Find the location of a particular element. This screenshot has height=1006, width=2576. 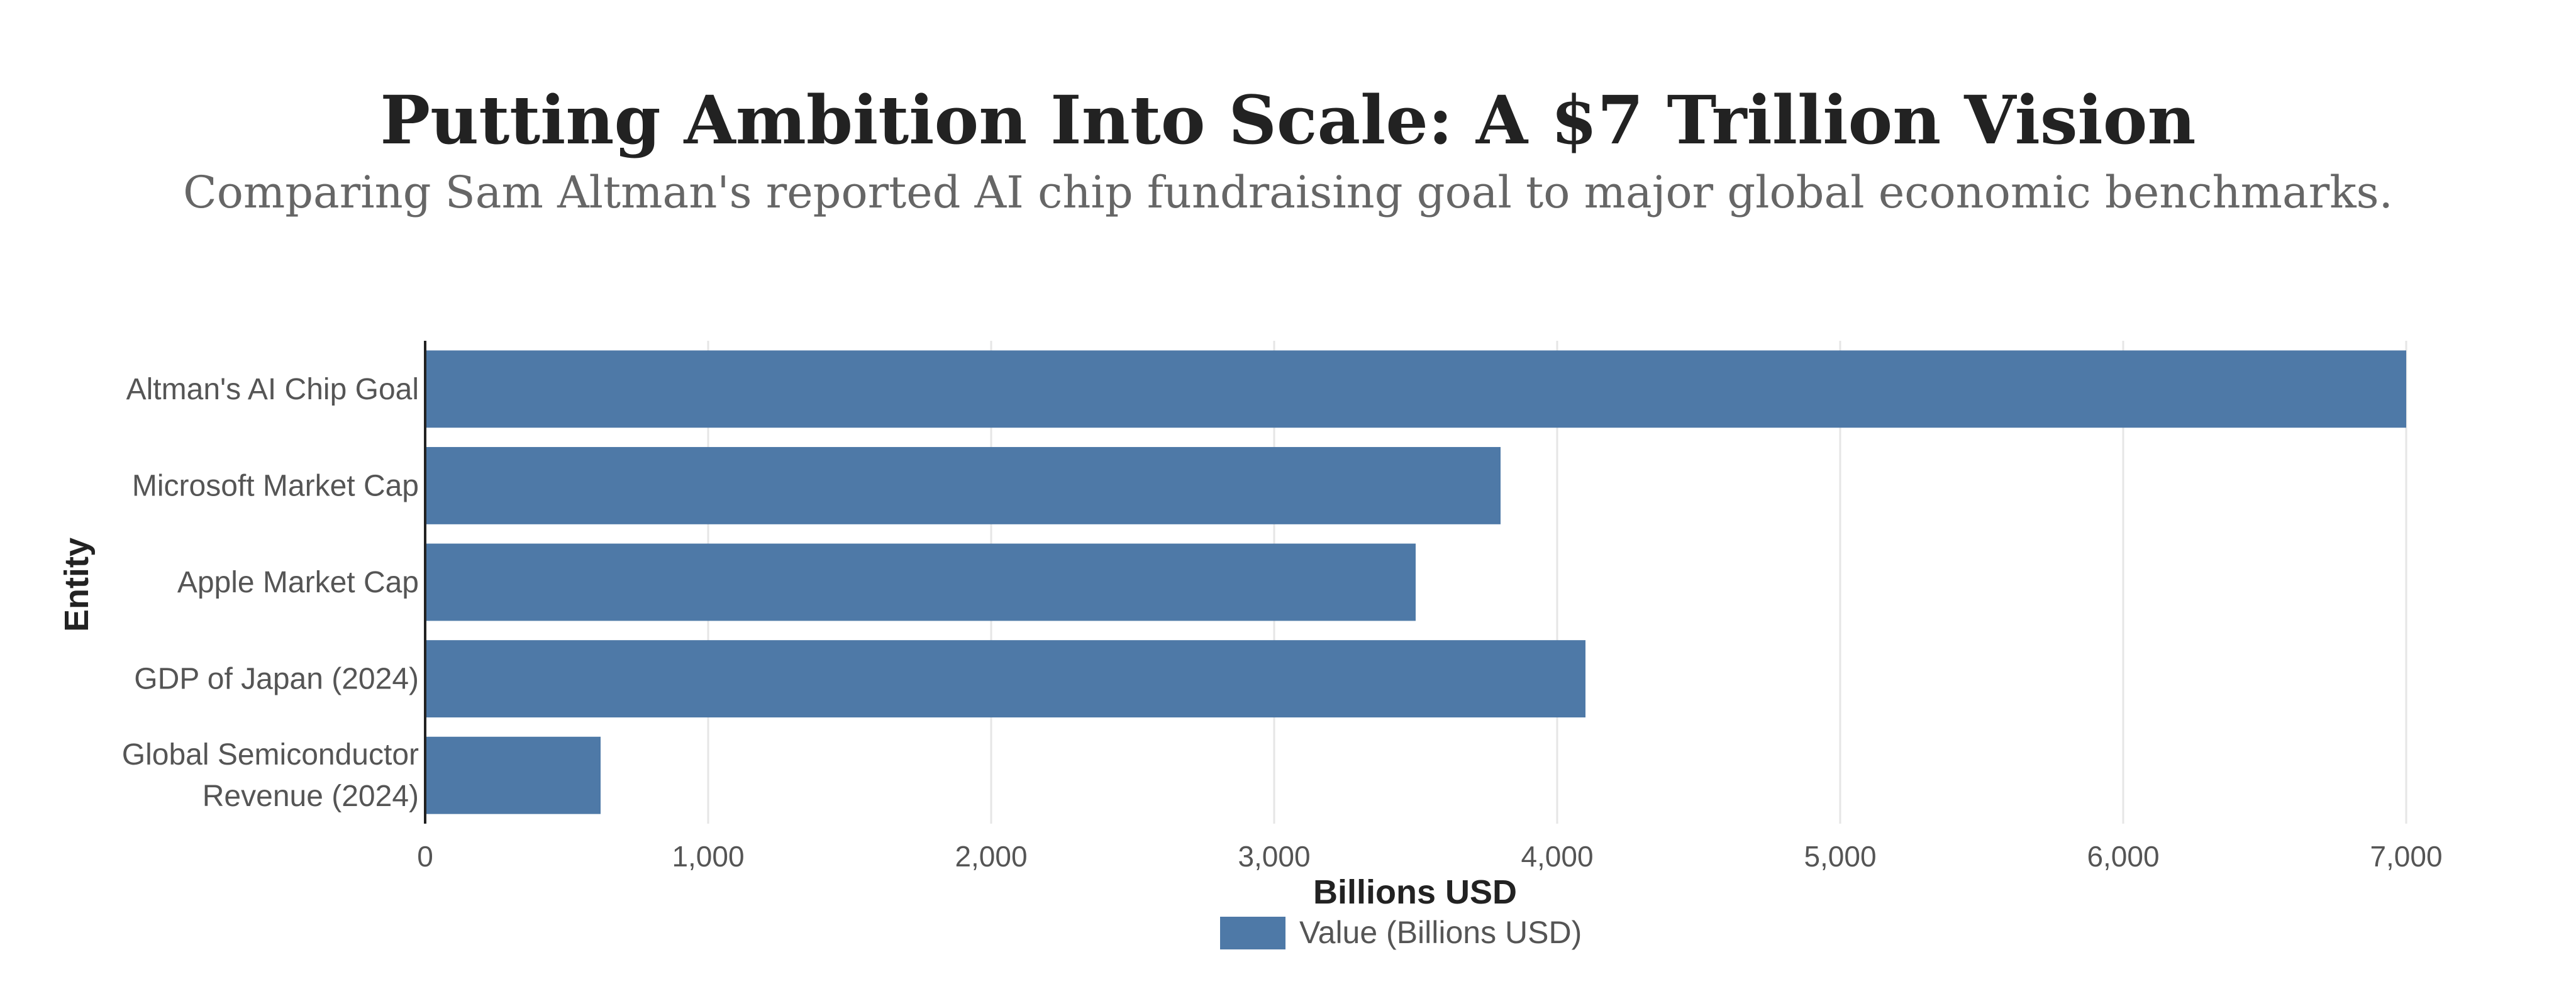

x-tick-labels: 0 1,000 2,000 3,000 4,000 5,000 6,000 7,000 is located at coordinates (1429, 856).